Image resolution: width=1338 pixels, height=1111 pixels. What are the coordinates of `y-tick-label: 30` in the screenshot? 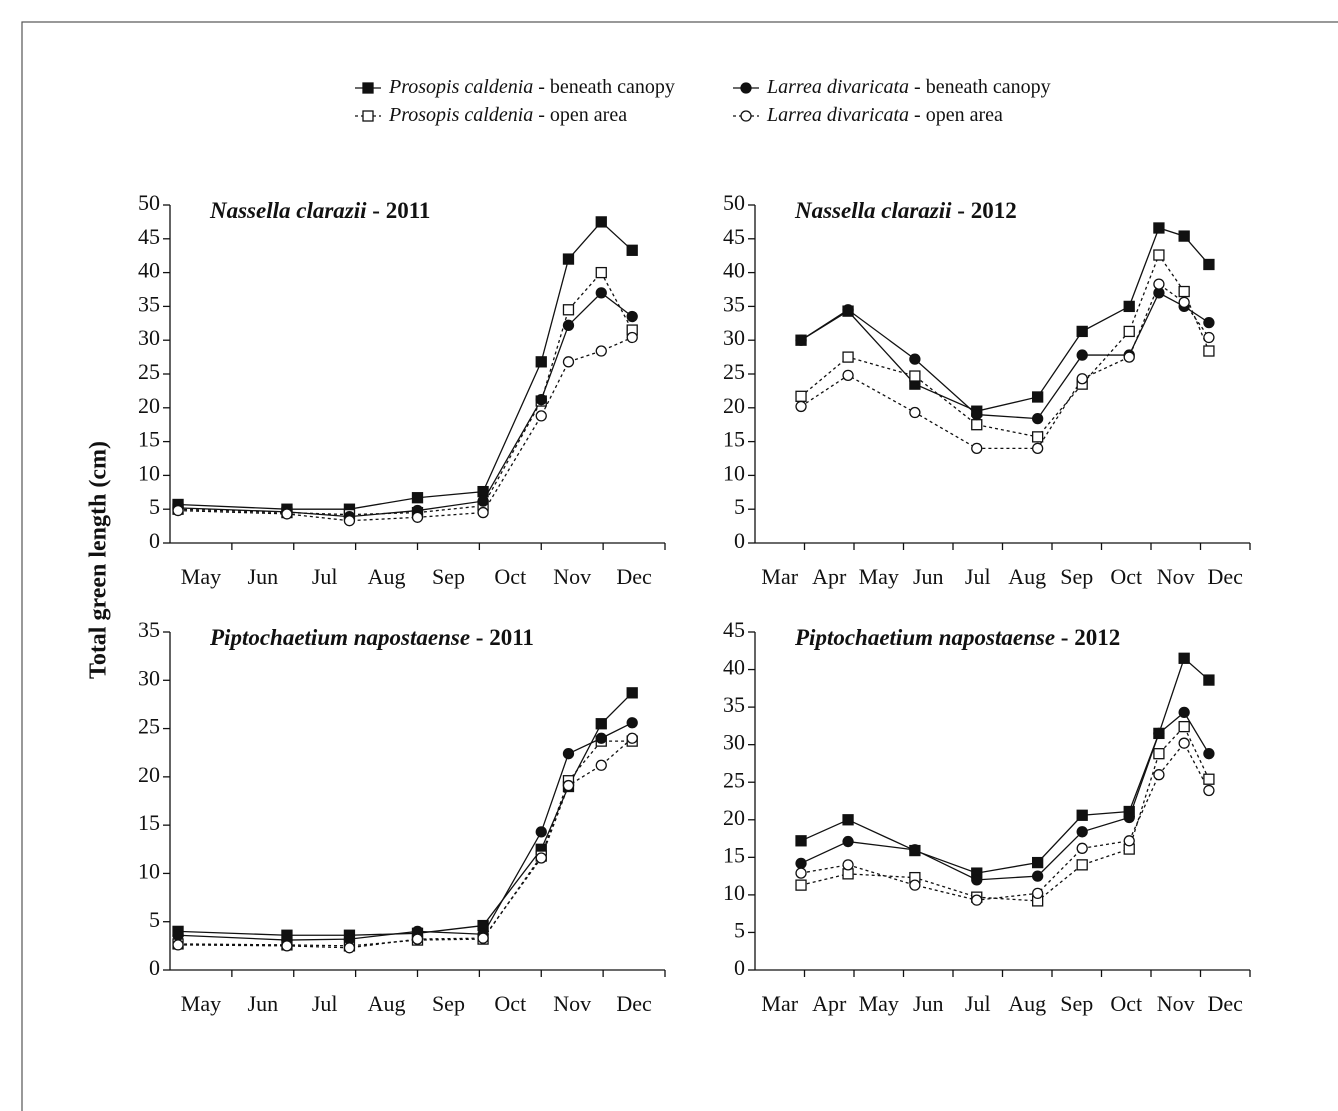 It's located at (149, 337).